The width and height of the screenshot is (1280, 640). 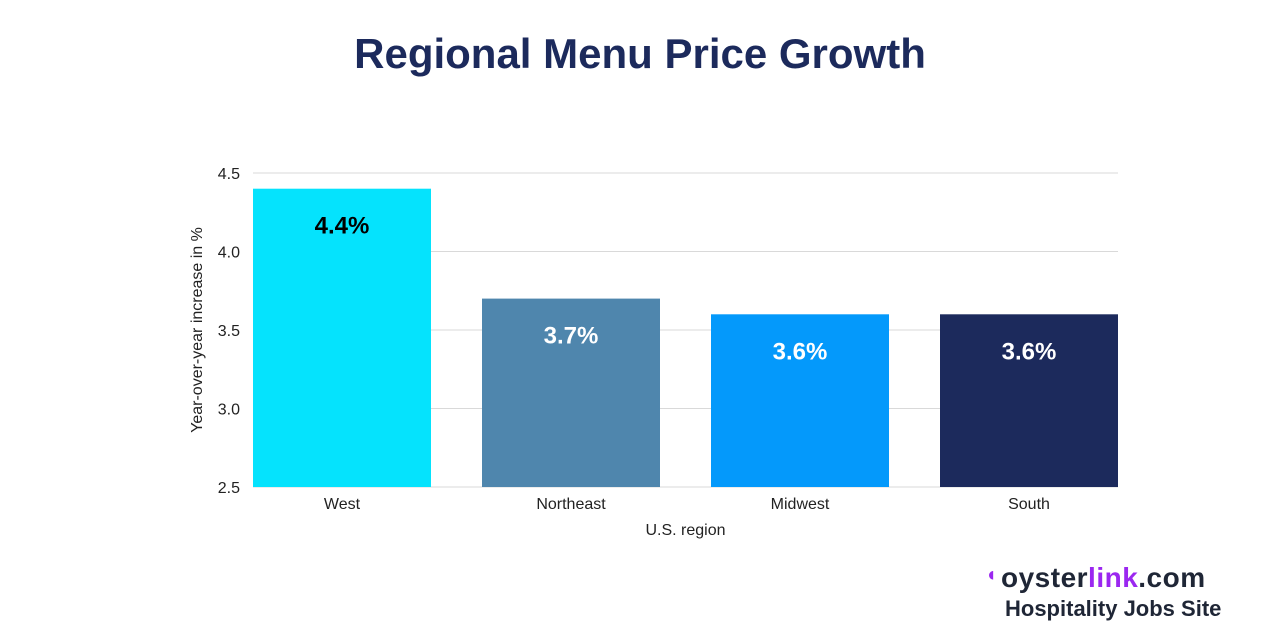 I want to click on y-tick-label: 2.5, so click(x=229, y=488).